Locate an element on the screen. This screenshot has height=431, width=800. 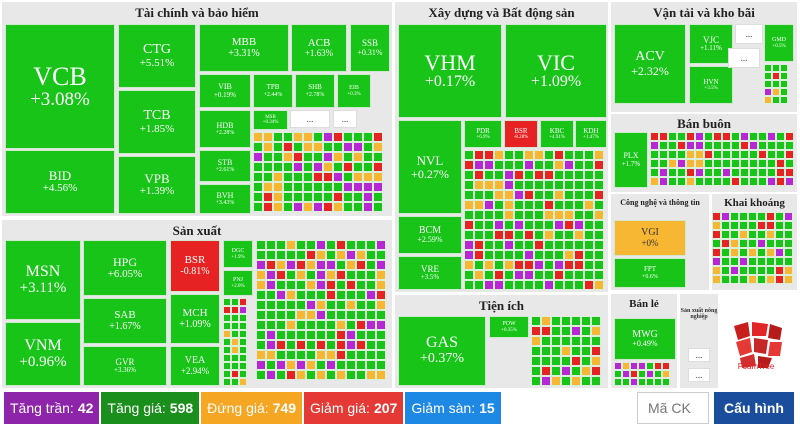
stock-tile-bid: BID +4.56% is located at coordinates (60, 182).